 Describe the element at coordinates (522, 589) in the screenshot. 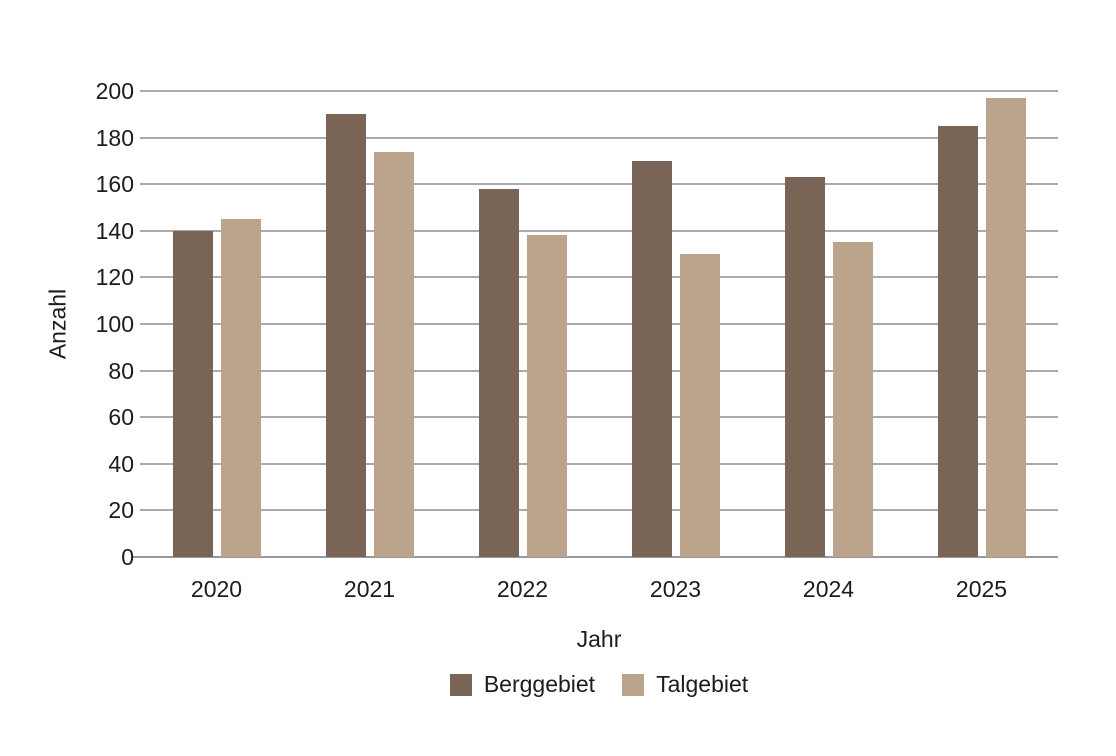

I see `x-tick-label-2022: 2022` at that location.